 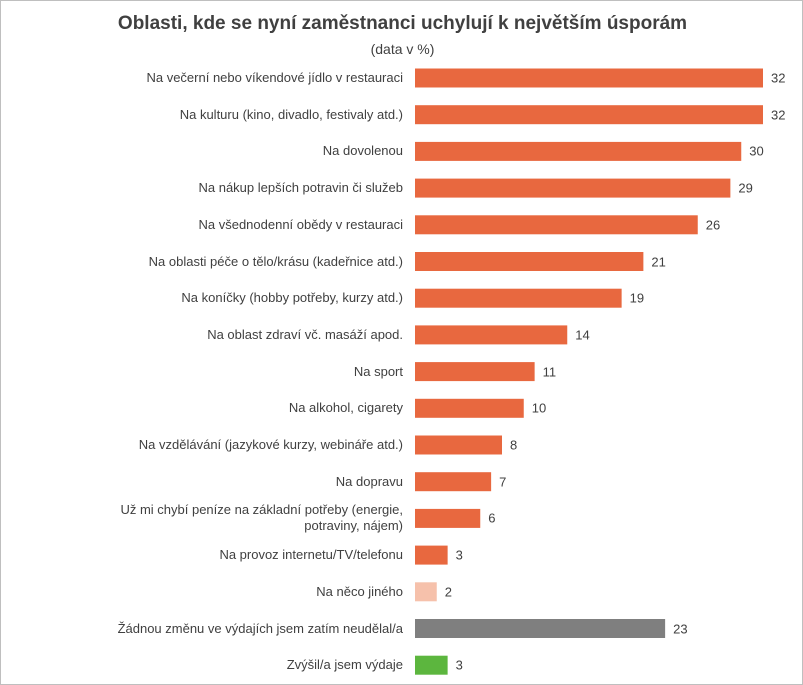 I want to click on value-label: 10, so click(x=539, y=408).